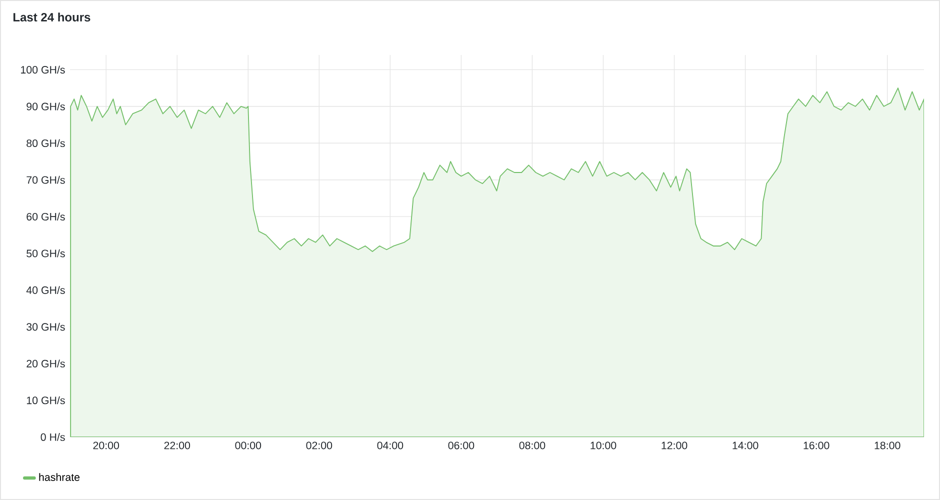  Describe the element at coordinates (45, 216) in the screenshot. I see `y-tick-label: 60 GH/s` at that location.